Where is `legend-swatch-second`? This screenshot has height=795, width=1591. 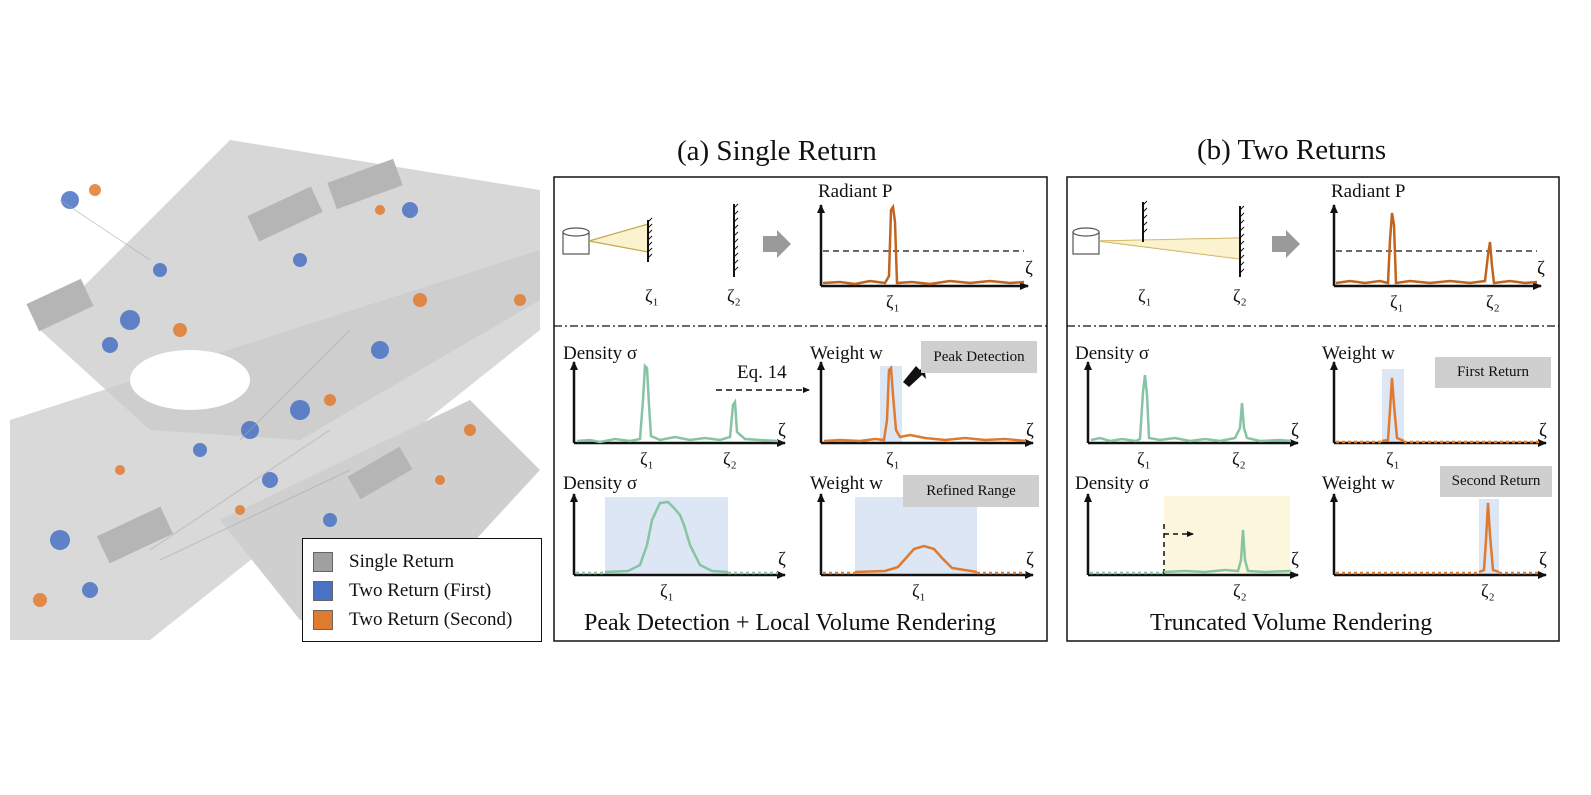 legend-swatch-second is located at coordinates (323, 620).